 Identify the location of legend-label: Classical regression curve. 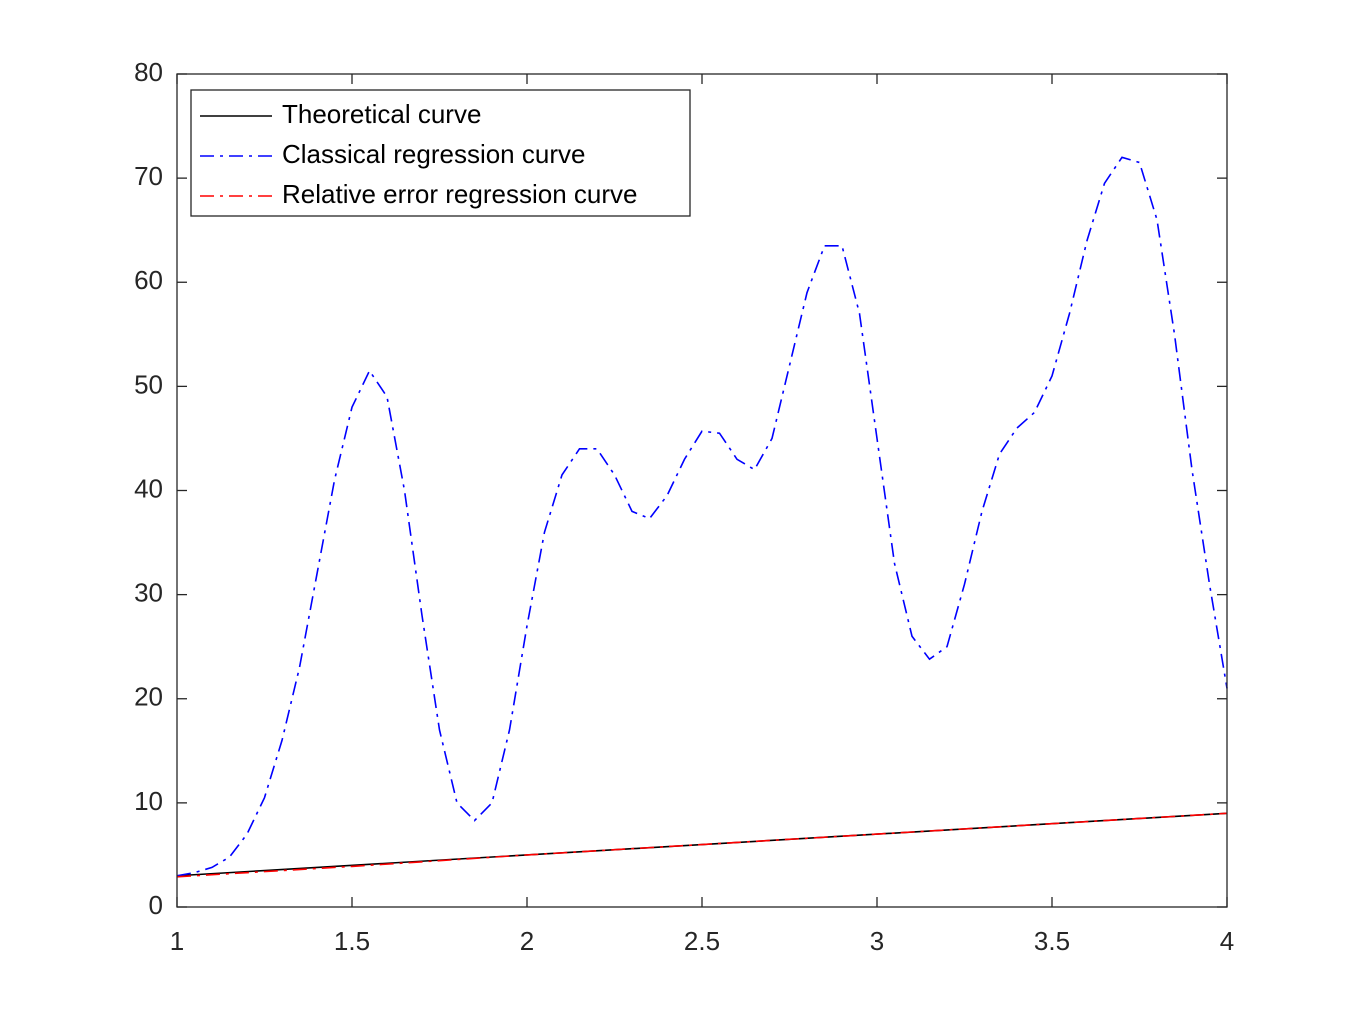
(433, 154).